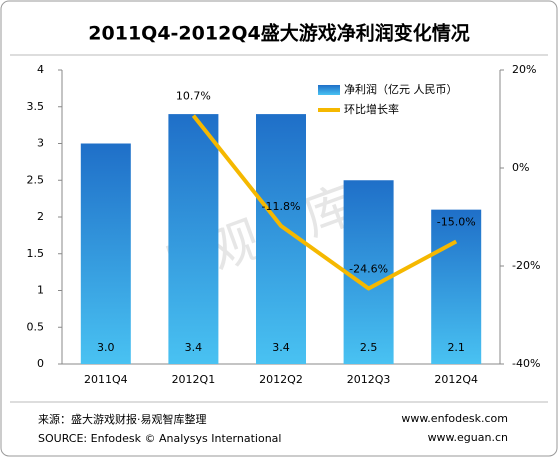  What do you see at coordinates (520, 167) in the screenshot?
I see `y2-tick-label: 0%` at bounding box center [520, 167].